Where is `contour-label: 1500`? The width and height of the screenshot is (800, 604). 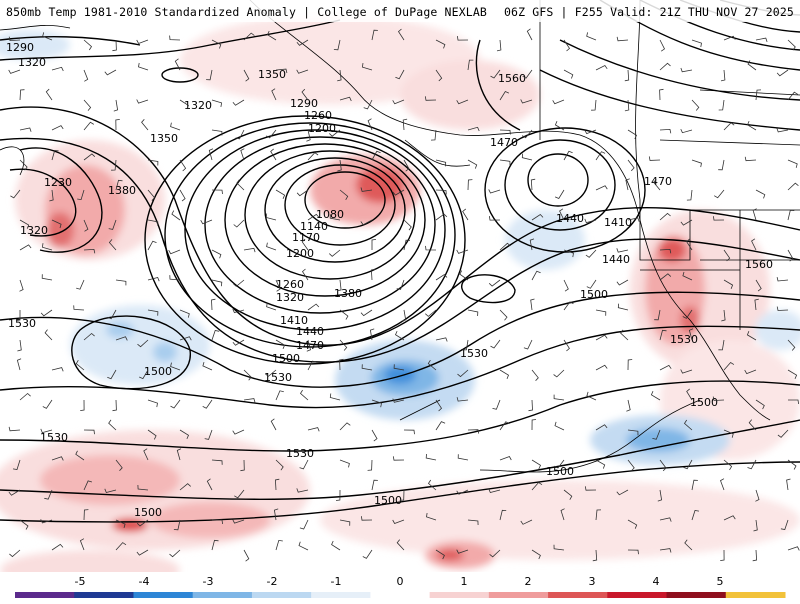 contour-label: 1500 is located at coordinates (286, 358).